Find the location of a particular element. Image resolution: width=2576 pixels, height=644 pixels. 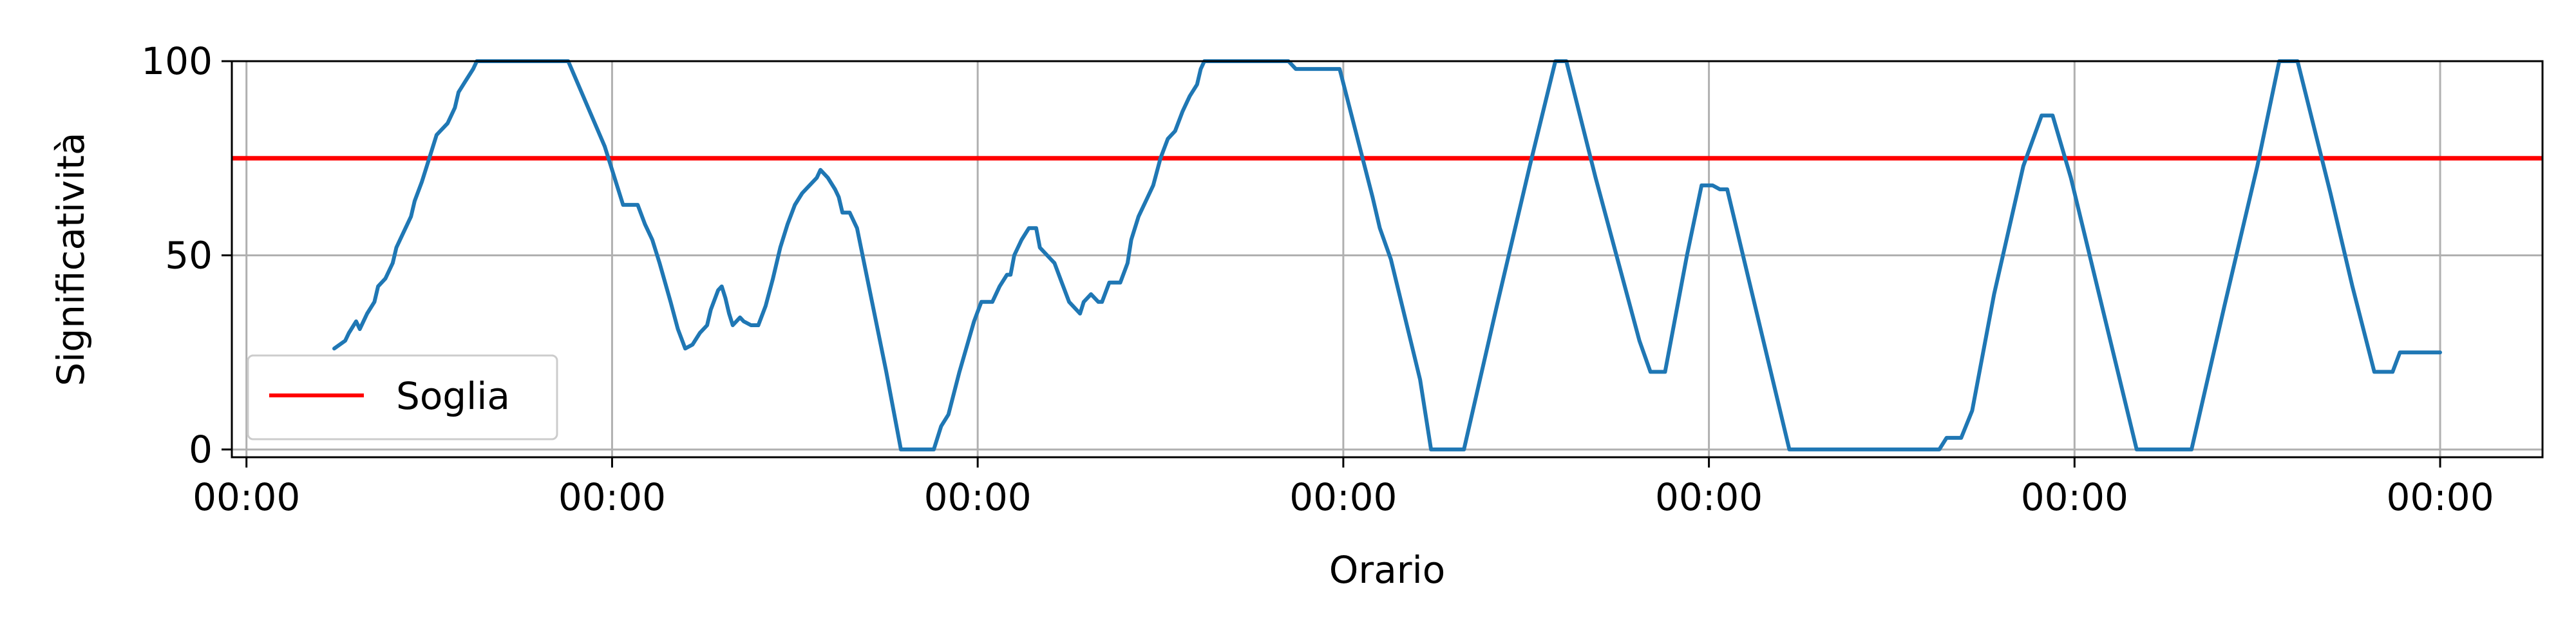

y-tick-label: 0 is located at coordinates (201, 449).